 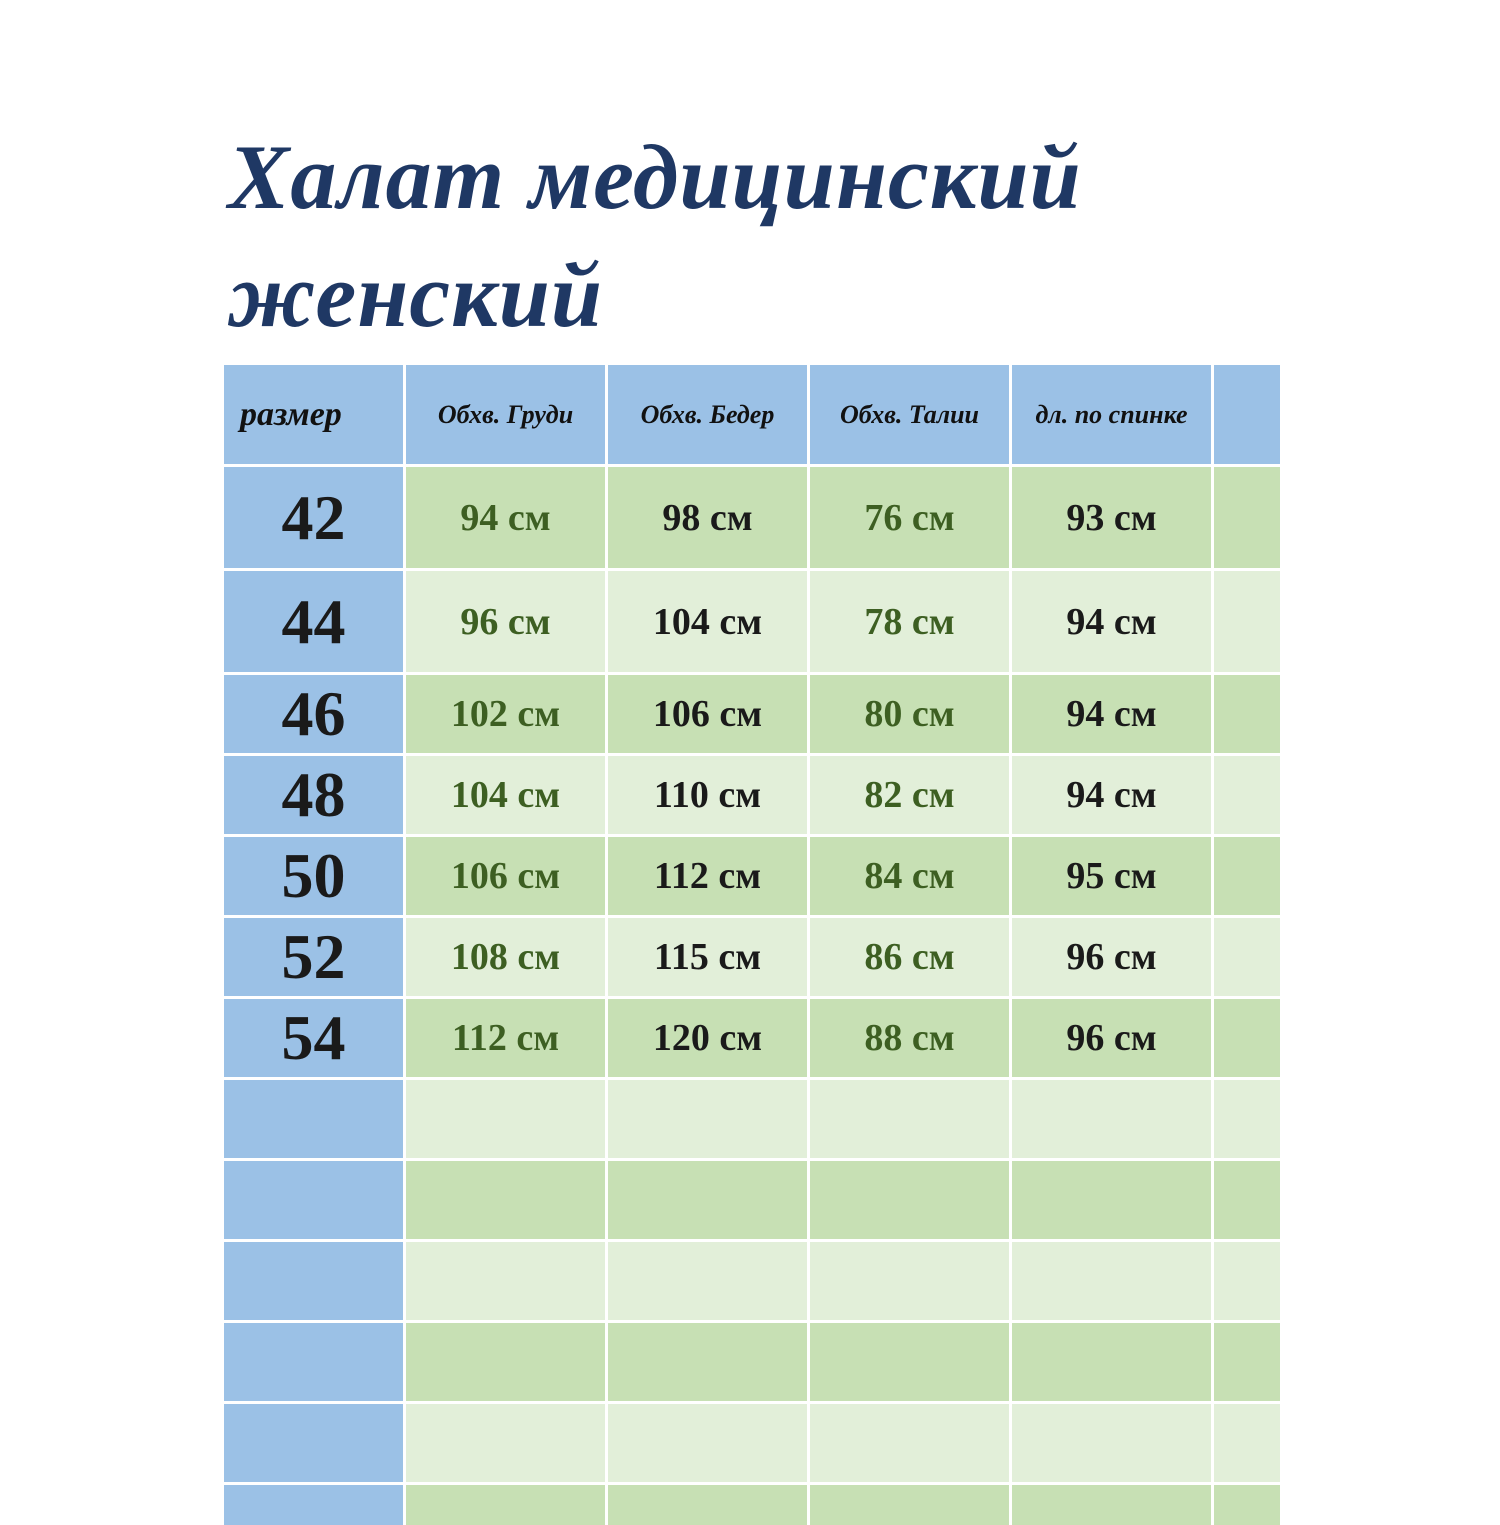 What do you see at coordinates (1111, 414) in the screenshot?
I see `header-back-length: дл. по спинке` at bounding box center [1111, 414].